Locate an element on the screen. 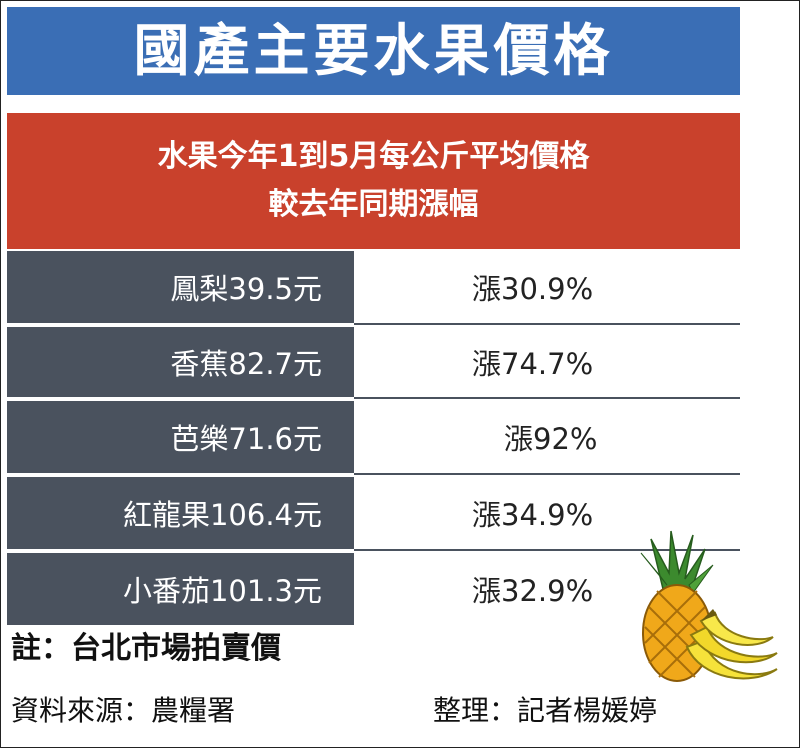  page-title: 國產主要水果價格 is located at coordinates (373, 51).